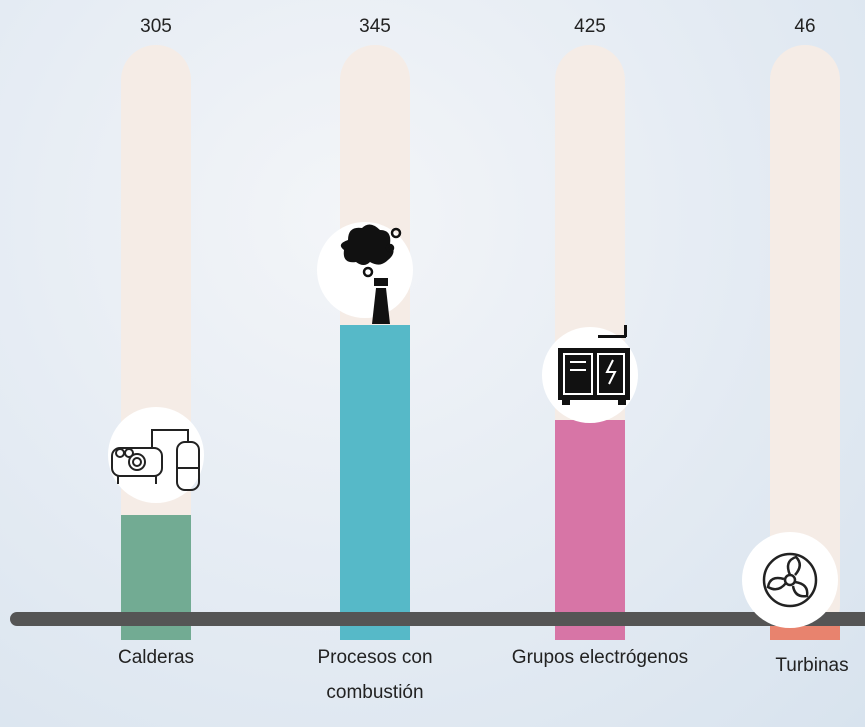 The image size is (865, 727). What do you see at coordinates (374, 657) in the screenshot?
I see `label: Procesos con` at bounding box center [374, 657].